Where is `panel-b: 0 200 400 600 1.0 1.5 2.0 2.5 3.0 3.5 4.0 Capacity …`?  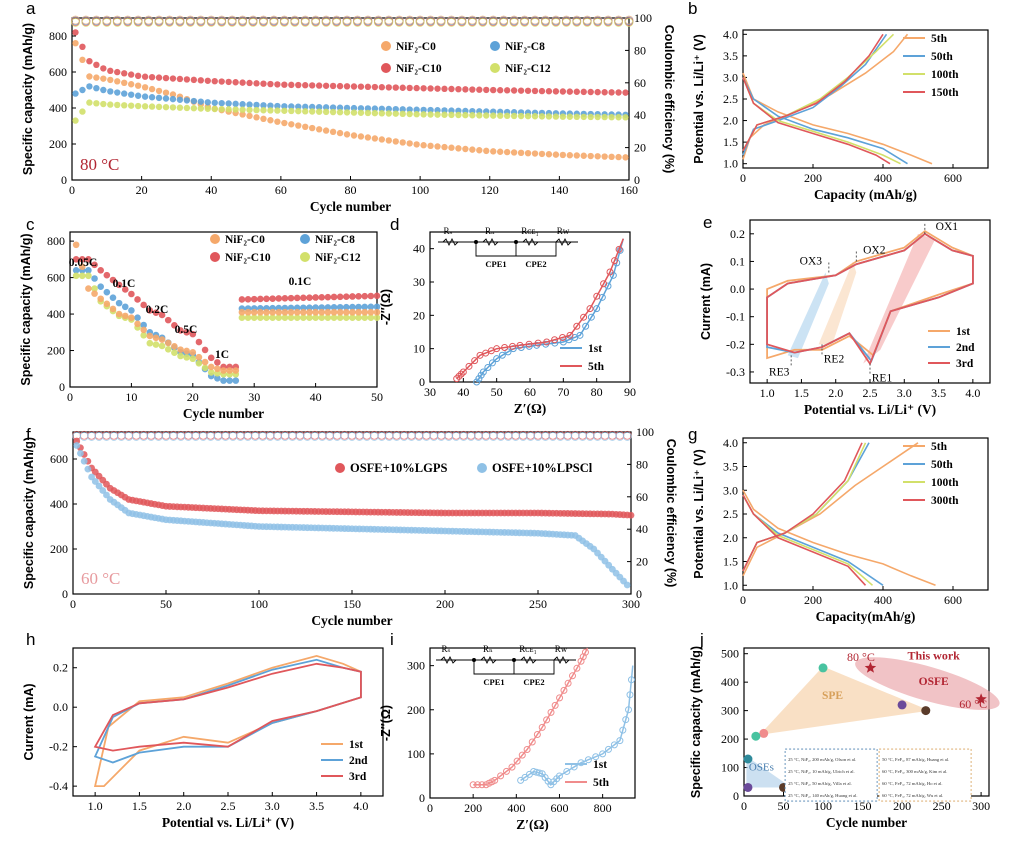
panel-b: 0 200 400 600 1.0 1.5 2.0 2.5 3.0 3.5 4.0 Capacity … is located at coordinates (838, 101).